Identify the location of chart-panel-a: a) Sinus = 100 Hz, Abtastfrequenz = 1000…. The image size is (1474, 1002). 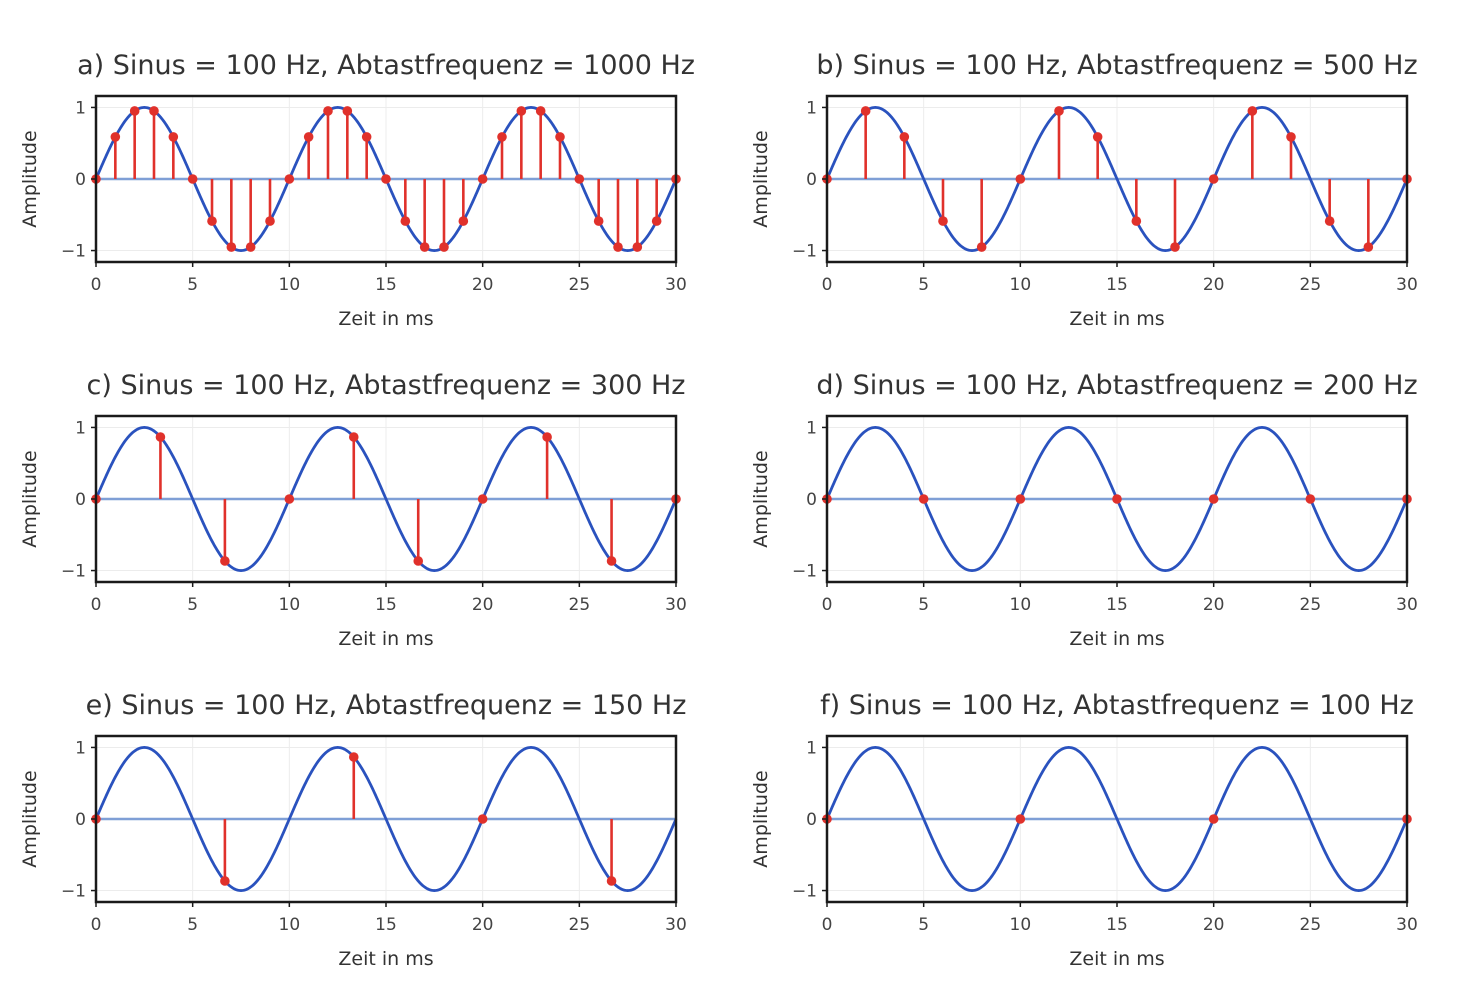
(357, 190).